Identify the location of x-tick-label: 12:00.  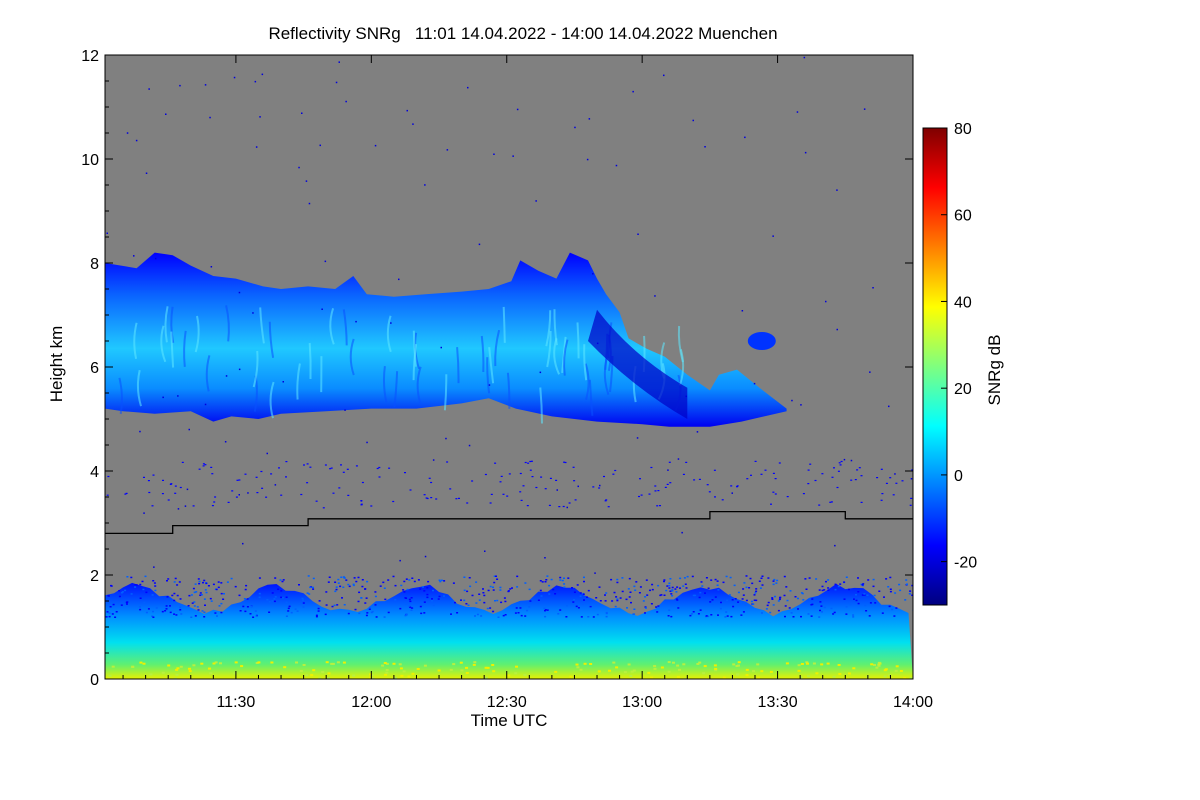
(371, 702).